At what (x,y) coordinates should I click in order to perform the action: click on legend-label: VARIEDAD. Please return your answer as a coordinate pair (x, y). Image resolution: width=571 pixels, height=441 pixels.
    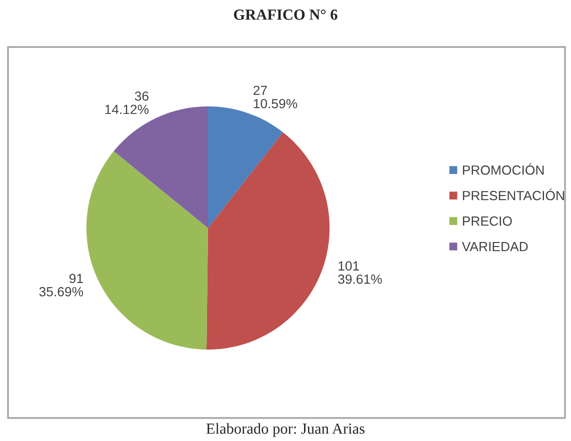
    Looking at the image, I should click on (495, 247).